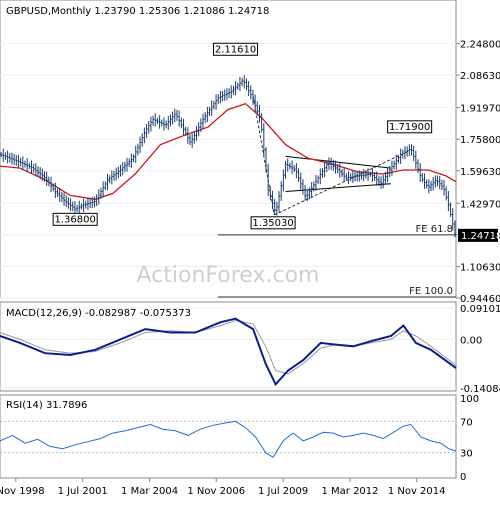 Image resolution: width=500 pixels, height=505 pixels. I want to click on fe-level-label: FE 61.8, so click(434, 229).